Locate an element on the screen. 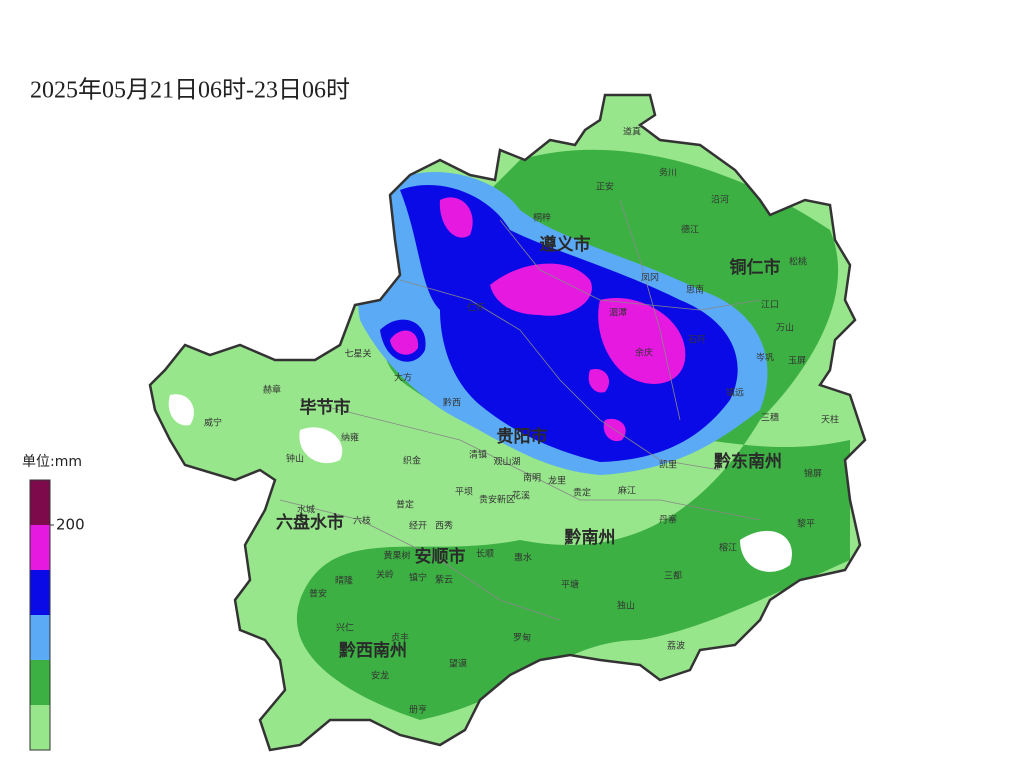  city-label: 黔西南州 is located at coordinates (373, 650).